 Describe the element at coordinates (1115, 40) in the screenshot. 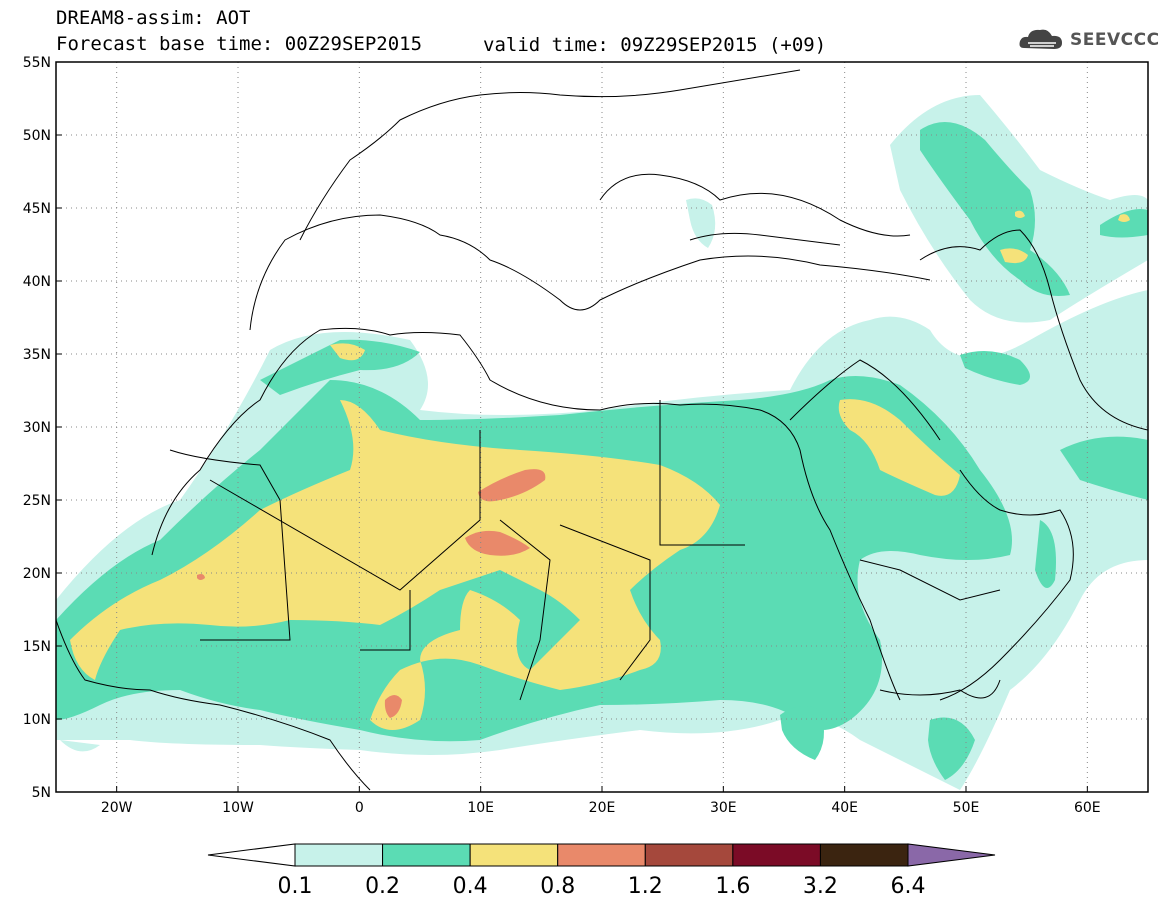

I see `logo-text: SEEVCCC` at that location.